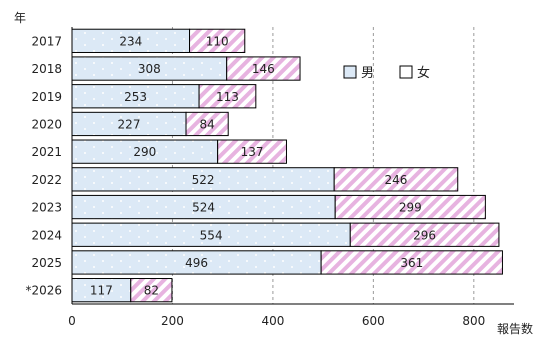  I want to click on data-label-male-2022: 522, so click(203, 180).